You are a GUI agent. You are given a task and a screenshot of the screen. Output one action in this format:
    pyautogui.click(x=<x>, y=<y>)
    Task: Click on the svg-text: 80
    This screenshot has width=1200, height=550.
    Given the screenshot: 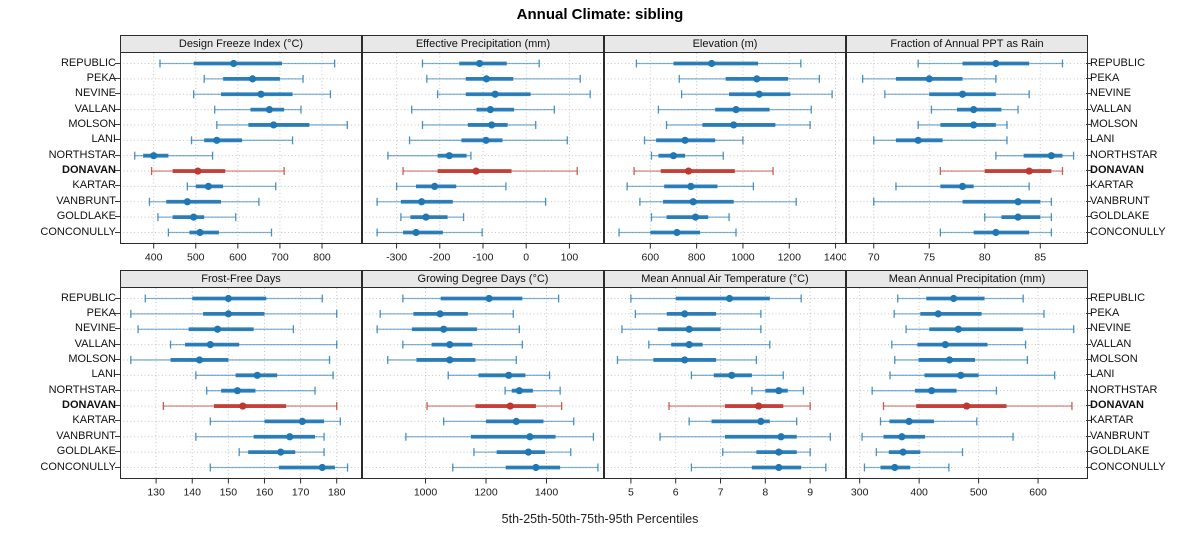 What is the action you would take?
    pyautogui.click(x=985, y=258)
    